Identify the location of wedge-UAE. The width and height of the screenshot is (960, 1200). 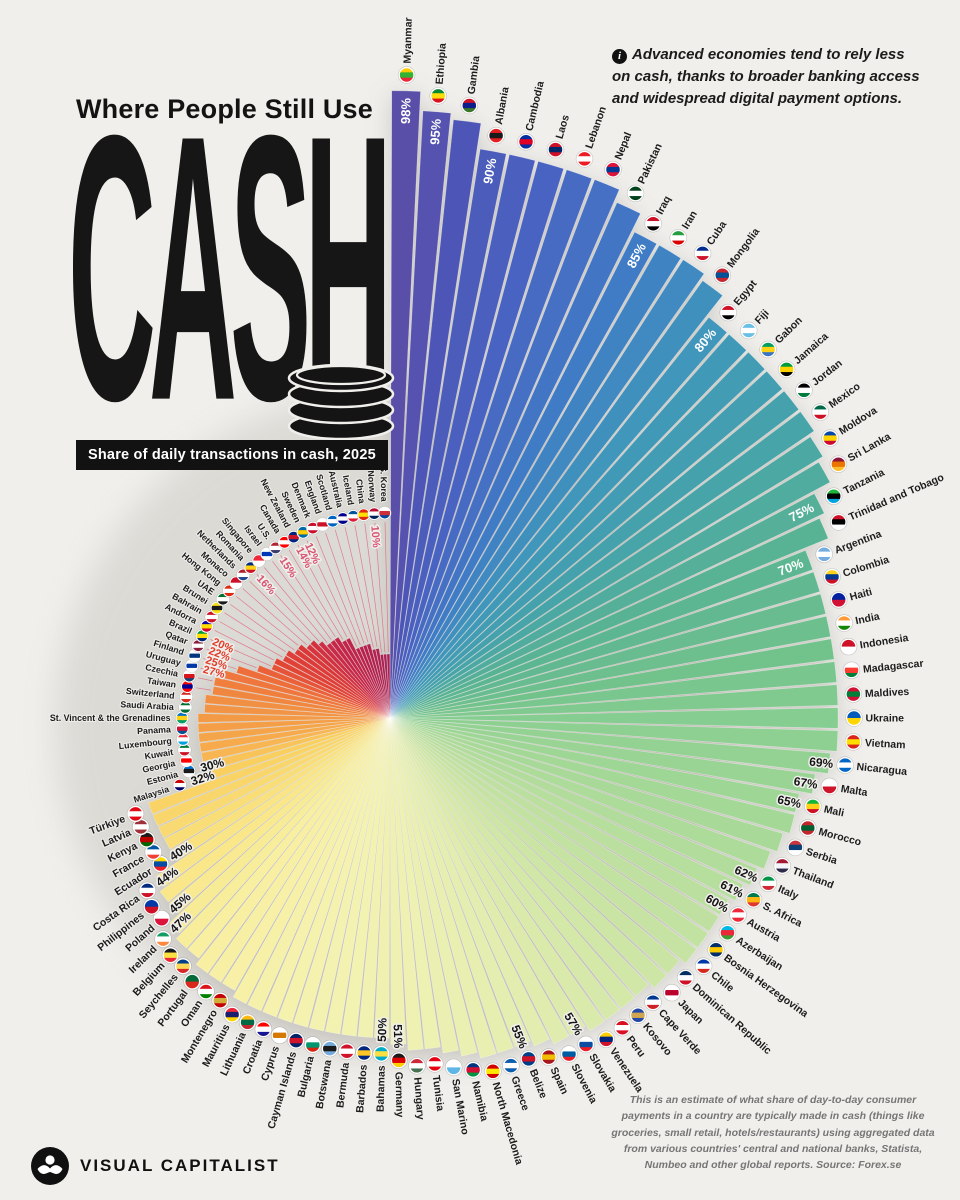
(342, 683).